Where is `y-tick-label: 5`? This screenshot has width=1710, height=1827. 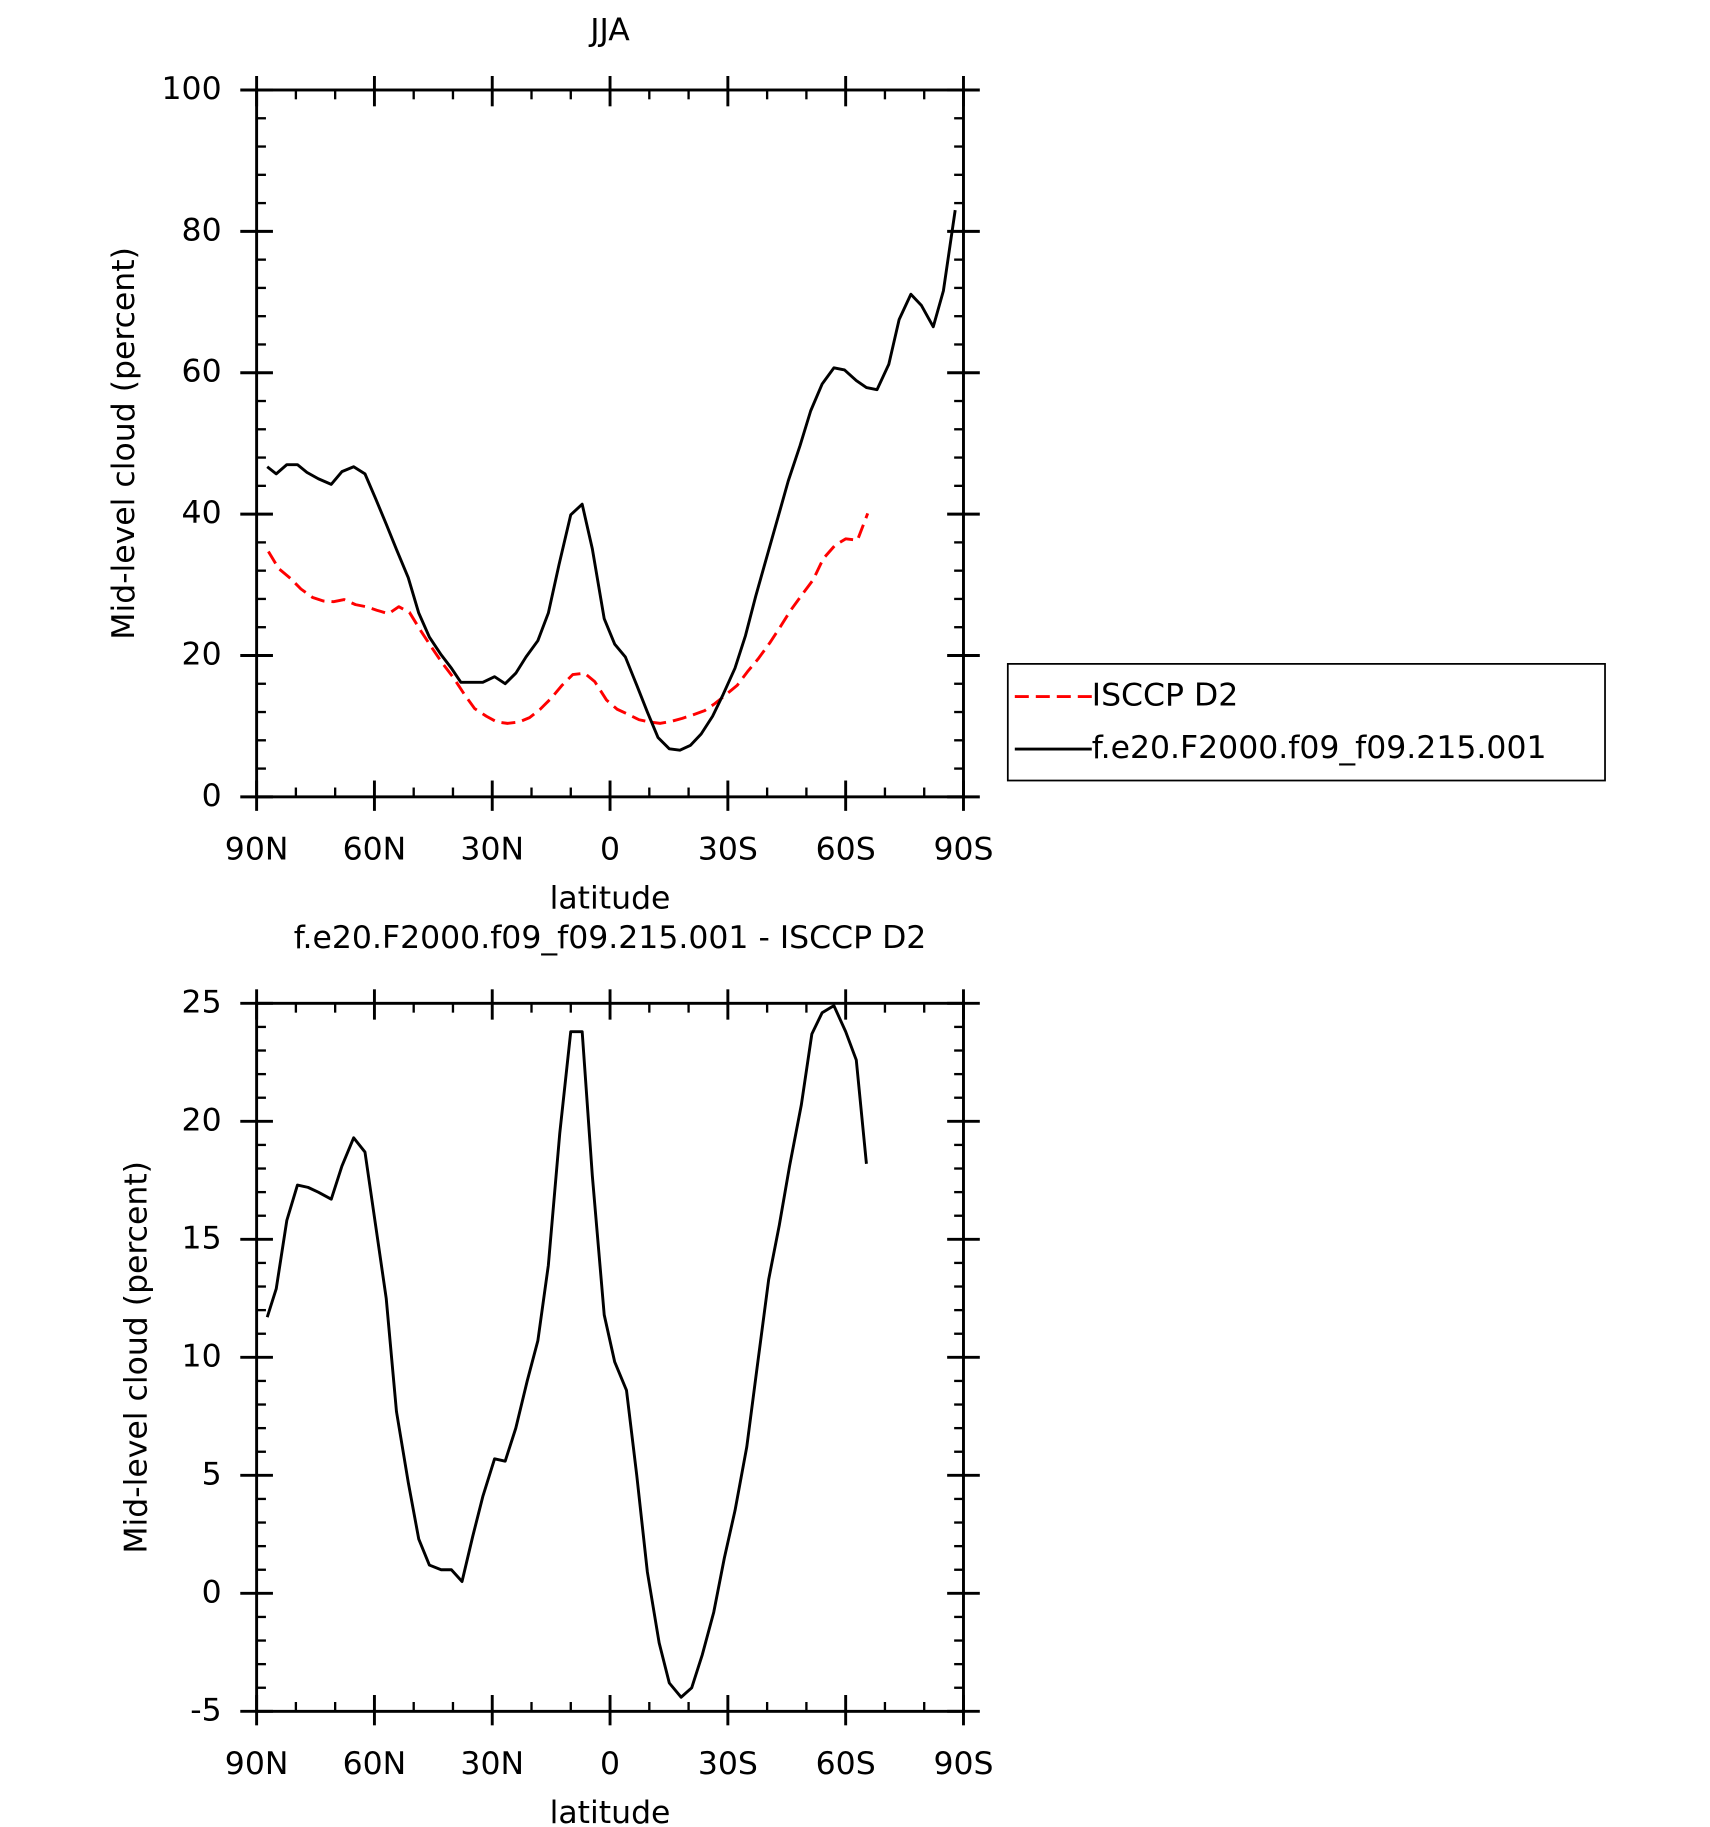 y-tick-label: 5 is located at coordinates (212, 1474).